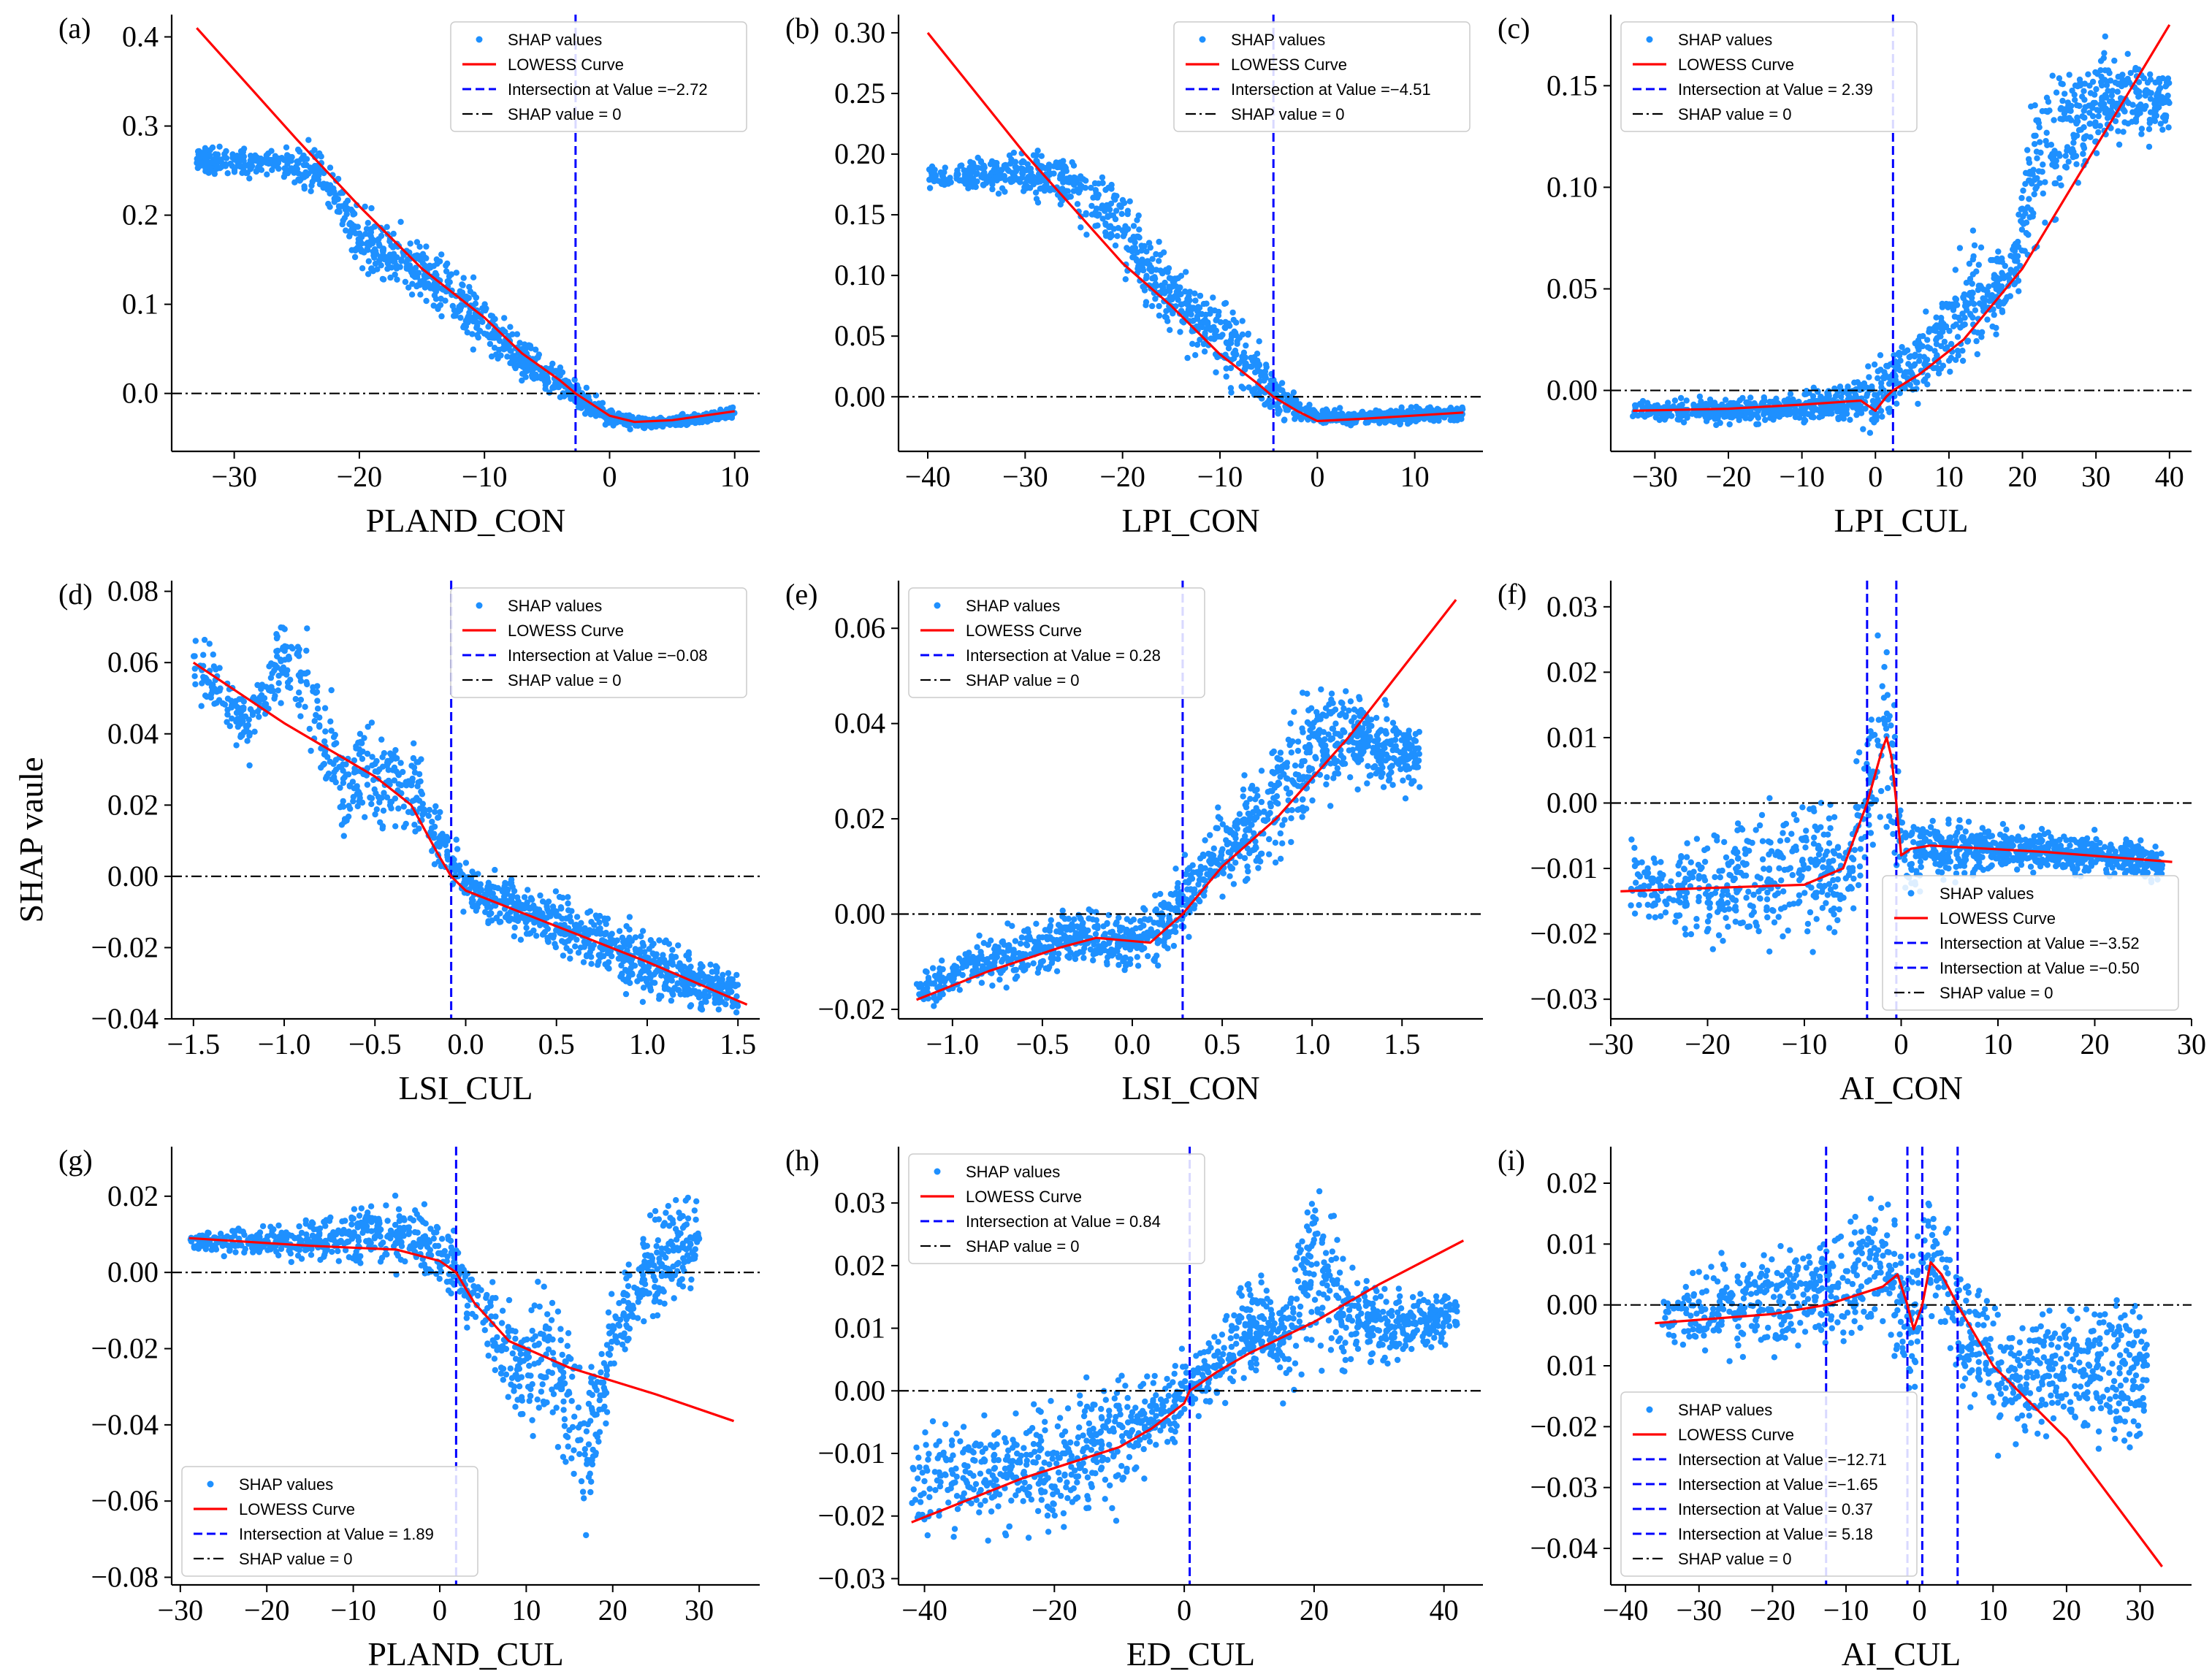 This screenshot has width=2212, height=1674. Describe the element at coordinates (1901, 235) in the screenshot. I see `scatter-points` at that location.